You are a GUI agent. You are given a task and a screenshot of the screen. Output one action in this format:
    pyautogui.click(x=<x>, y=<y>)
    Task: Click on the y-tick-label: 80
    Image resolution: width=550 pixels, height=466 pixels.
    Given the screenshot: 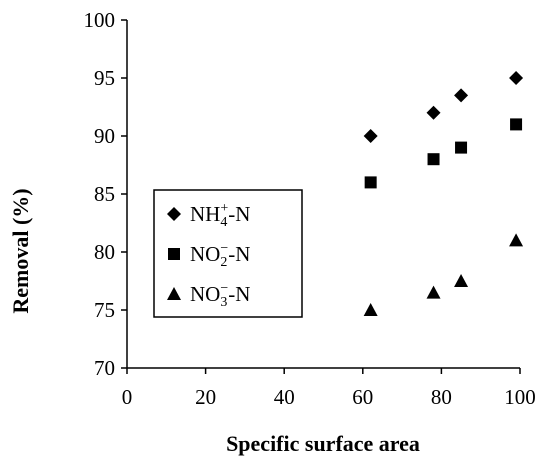 What is the action you would take?
    pyautogui.click(x=104, y=252)
    